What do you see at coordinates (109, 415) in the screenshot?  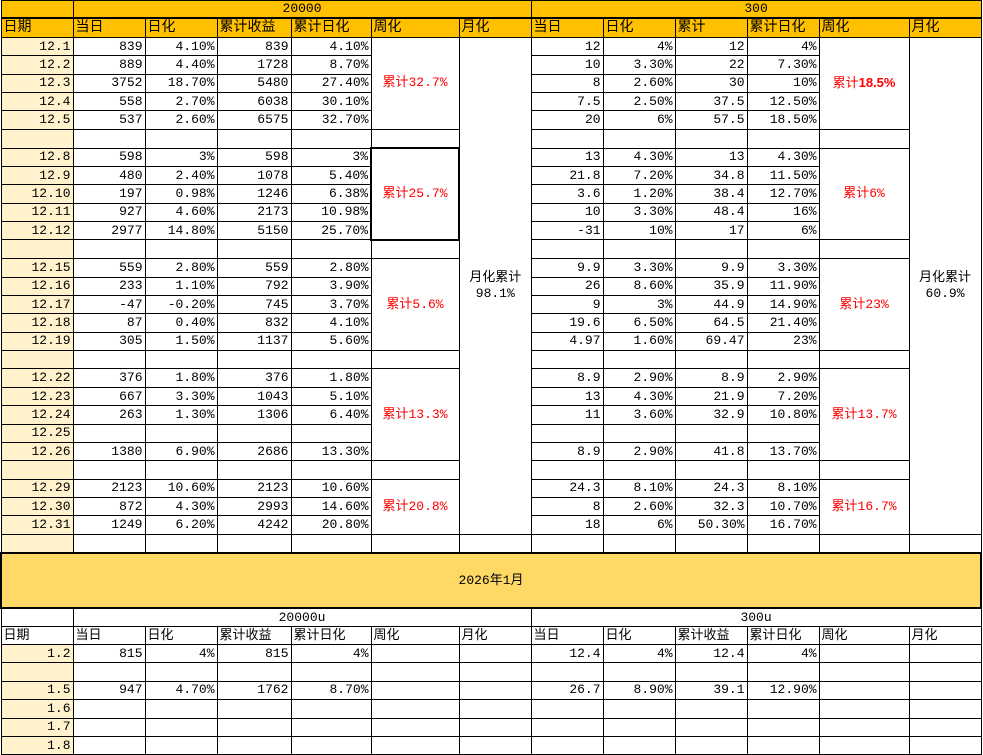 I see `data-cell: 263` at bounding box center [109, 415].